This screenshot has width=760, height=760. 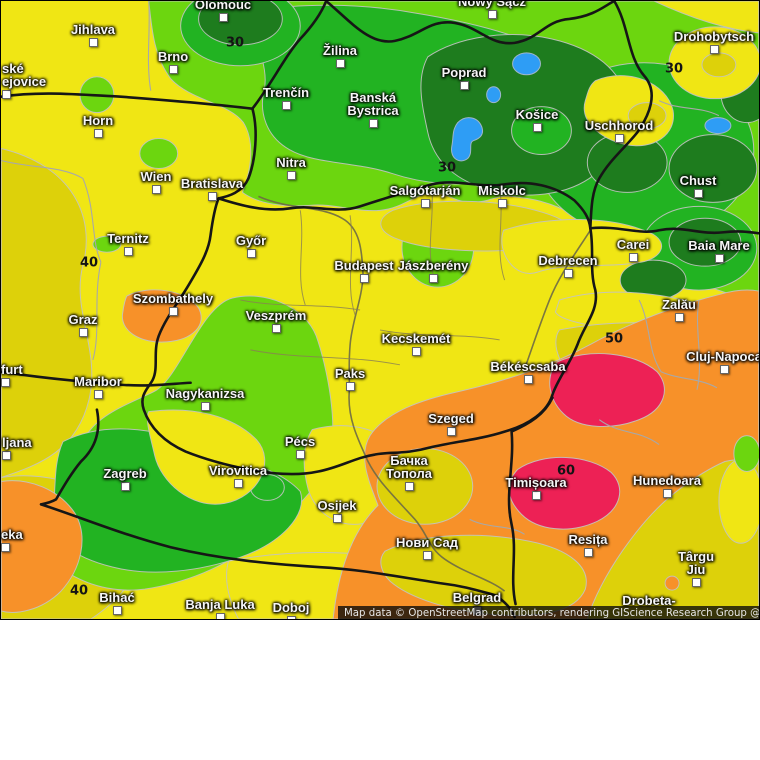 I want to click on shear-regions-blue, so click(x=591, y=107).